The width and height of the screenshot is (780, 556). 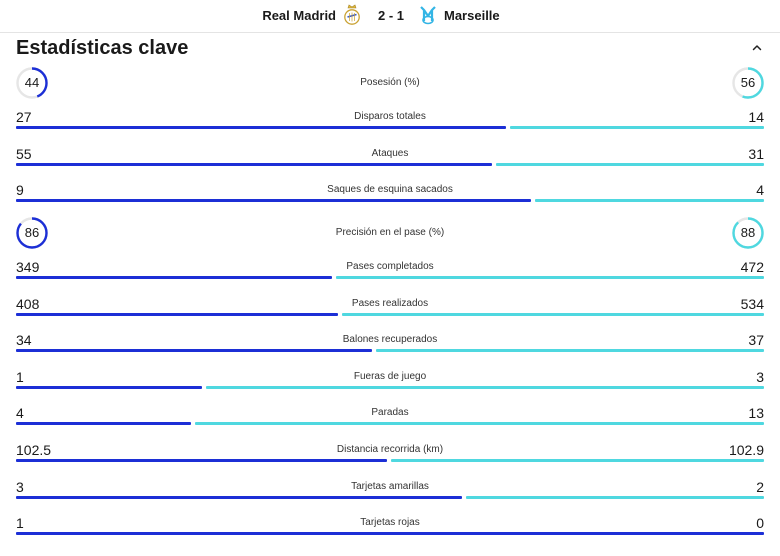 I want to click on away-value: 56, so click(x=748, y=82).